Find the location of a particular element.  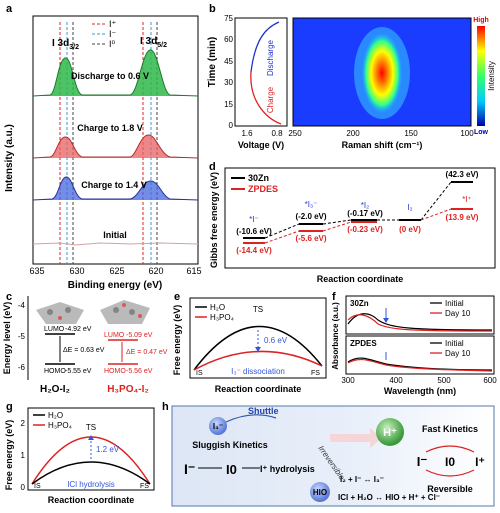

f-top-legend-day10: Day 10 is located at coordinates (458, 313).